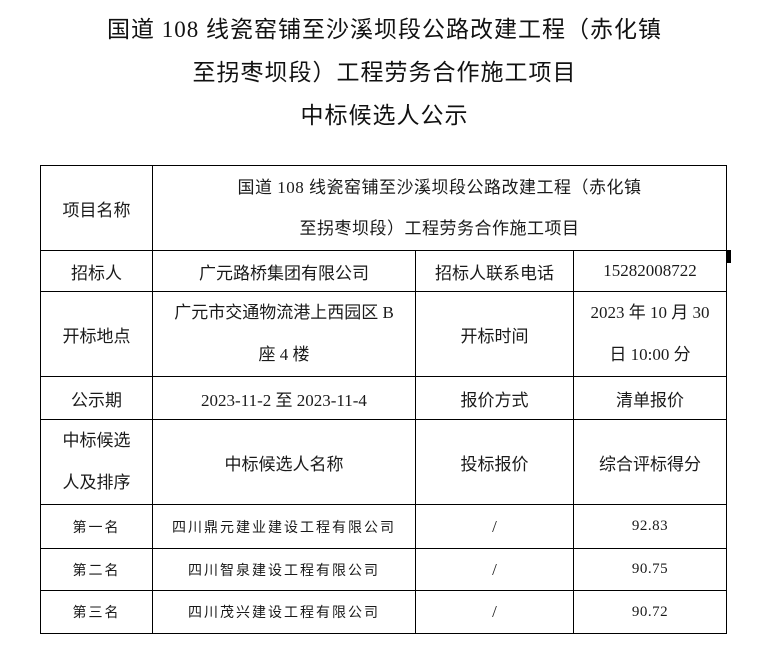 The height and width of the screenshot is (653, 769). What do you see at coordinates (284, 398) in the screenshot?
I see `publicity-period: 2023-11-2 至 2023-11-4` at bounding box center [284, 398].